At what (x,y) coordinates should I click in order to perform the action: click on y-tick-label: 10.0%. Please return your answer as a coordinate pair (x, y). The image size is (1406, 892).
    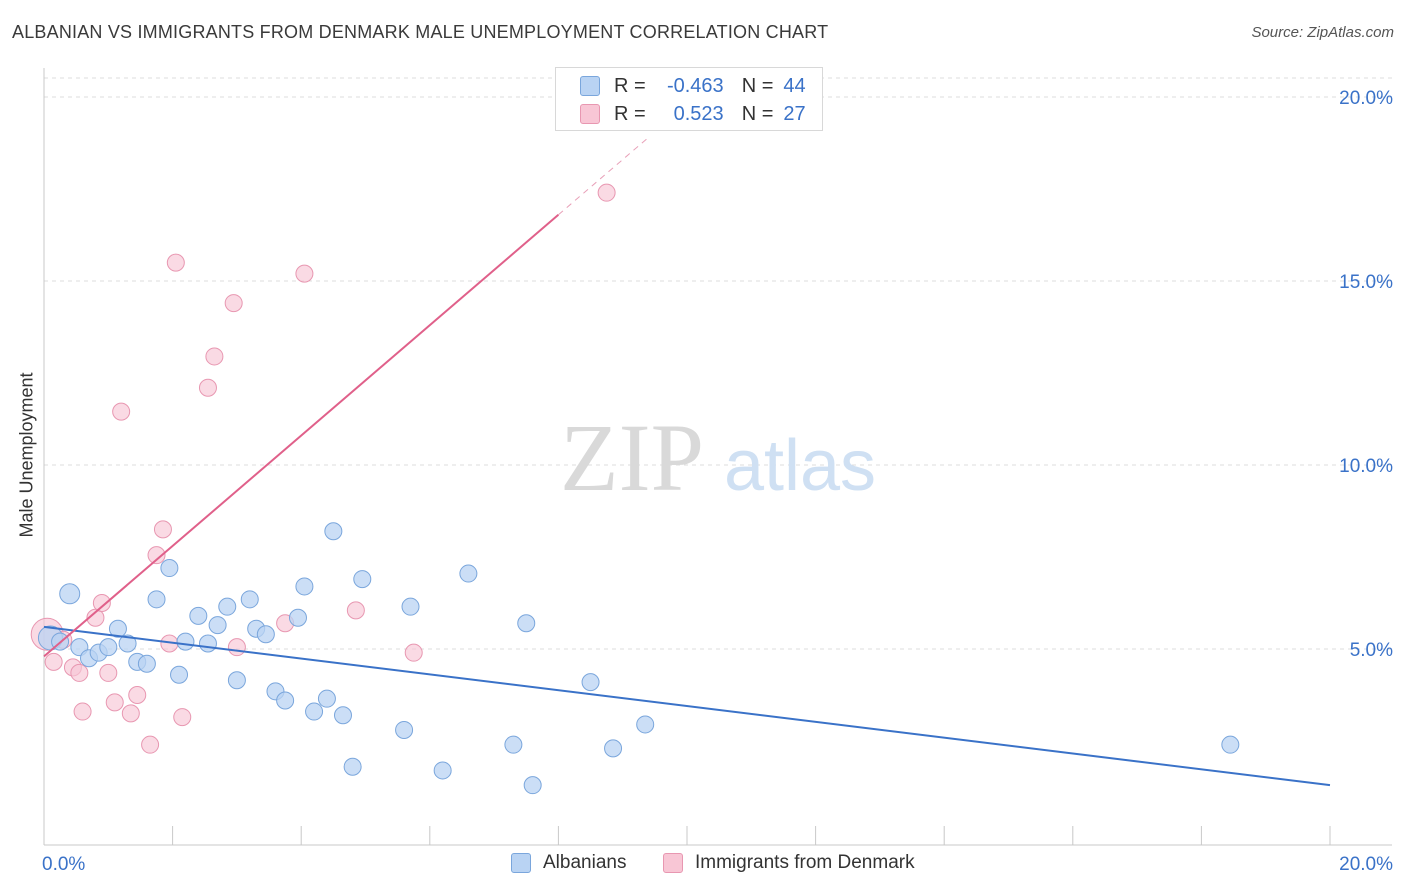
    Looking at the image, I should click on (1366, 466).